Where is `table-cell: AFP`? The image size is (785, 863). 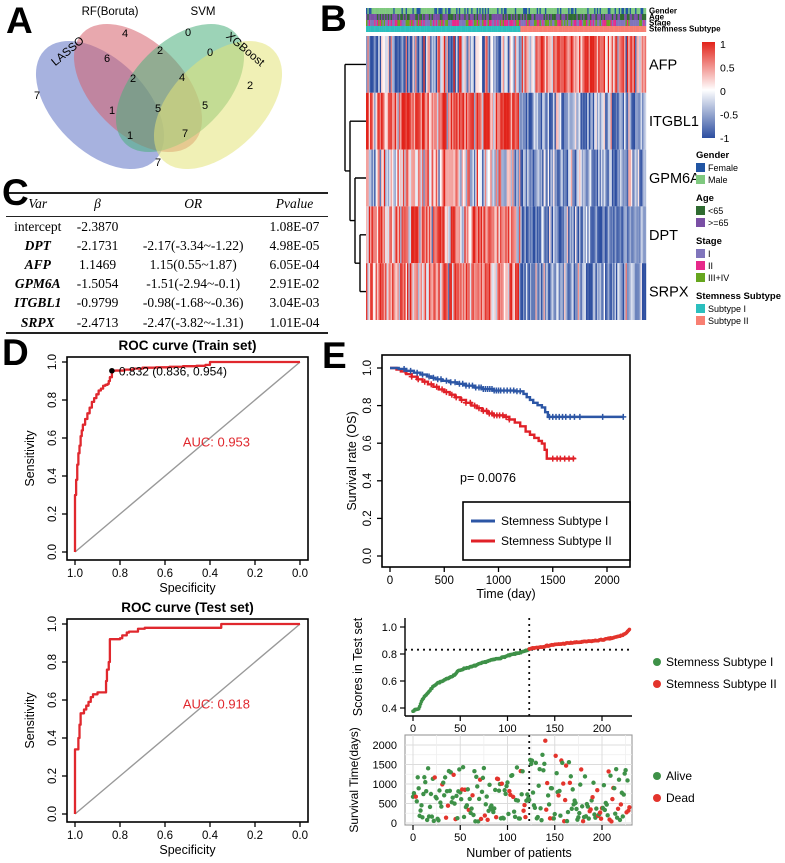
table-cell: AFP is located at coordinates (37, 264).